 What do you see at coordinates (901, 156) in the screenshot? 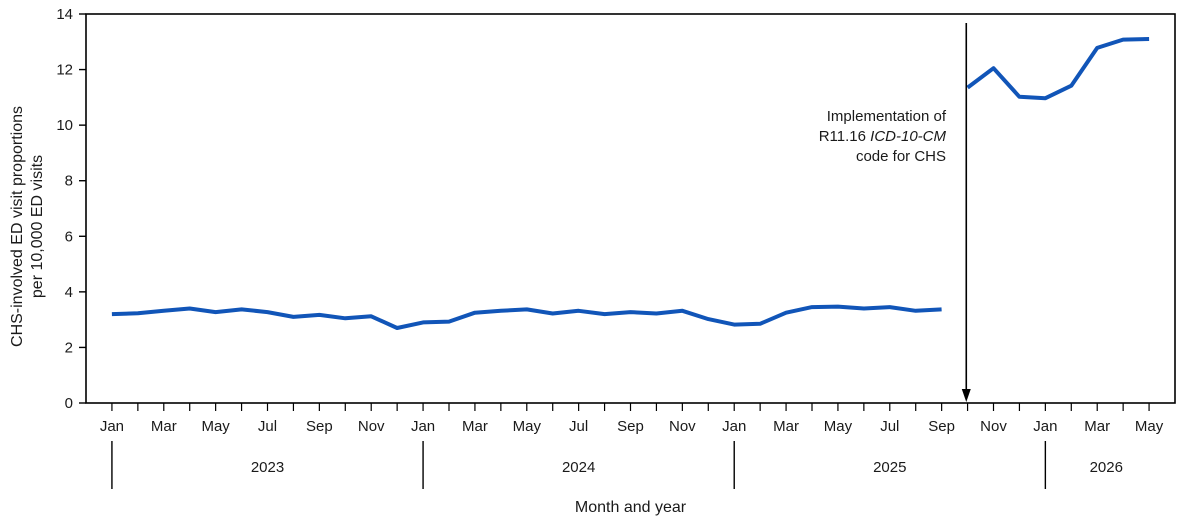
I see `annotation-text: code for CHS` at bounding box center [901, 156].